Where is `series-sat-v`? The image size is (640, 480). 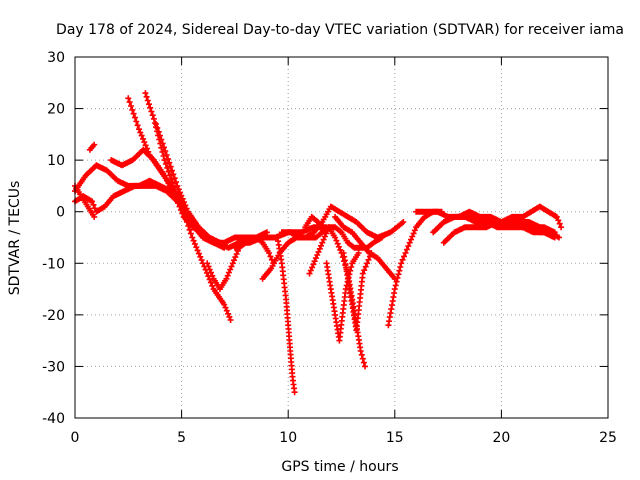 series-sat-v is located at coordinates (501, 232).